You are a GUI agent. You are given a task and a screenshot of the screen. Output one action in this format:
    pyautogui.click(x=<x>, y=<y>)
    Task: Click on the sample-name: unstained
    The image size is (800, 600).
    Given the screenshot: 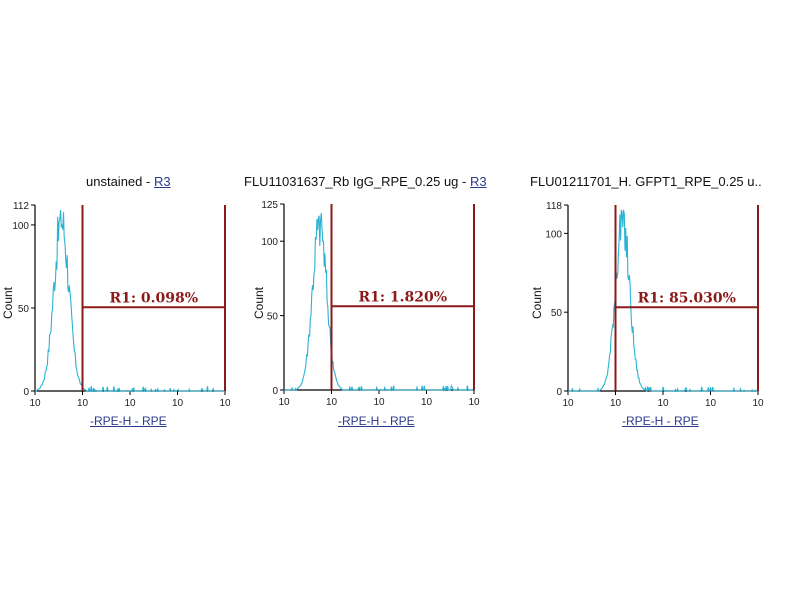 What is the action you would take?
    pyautogui.click(x=114, y=181)
    